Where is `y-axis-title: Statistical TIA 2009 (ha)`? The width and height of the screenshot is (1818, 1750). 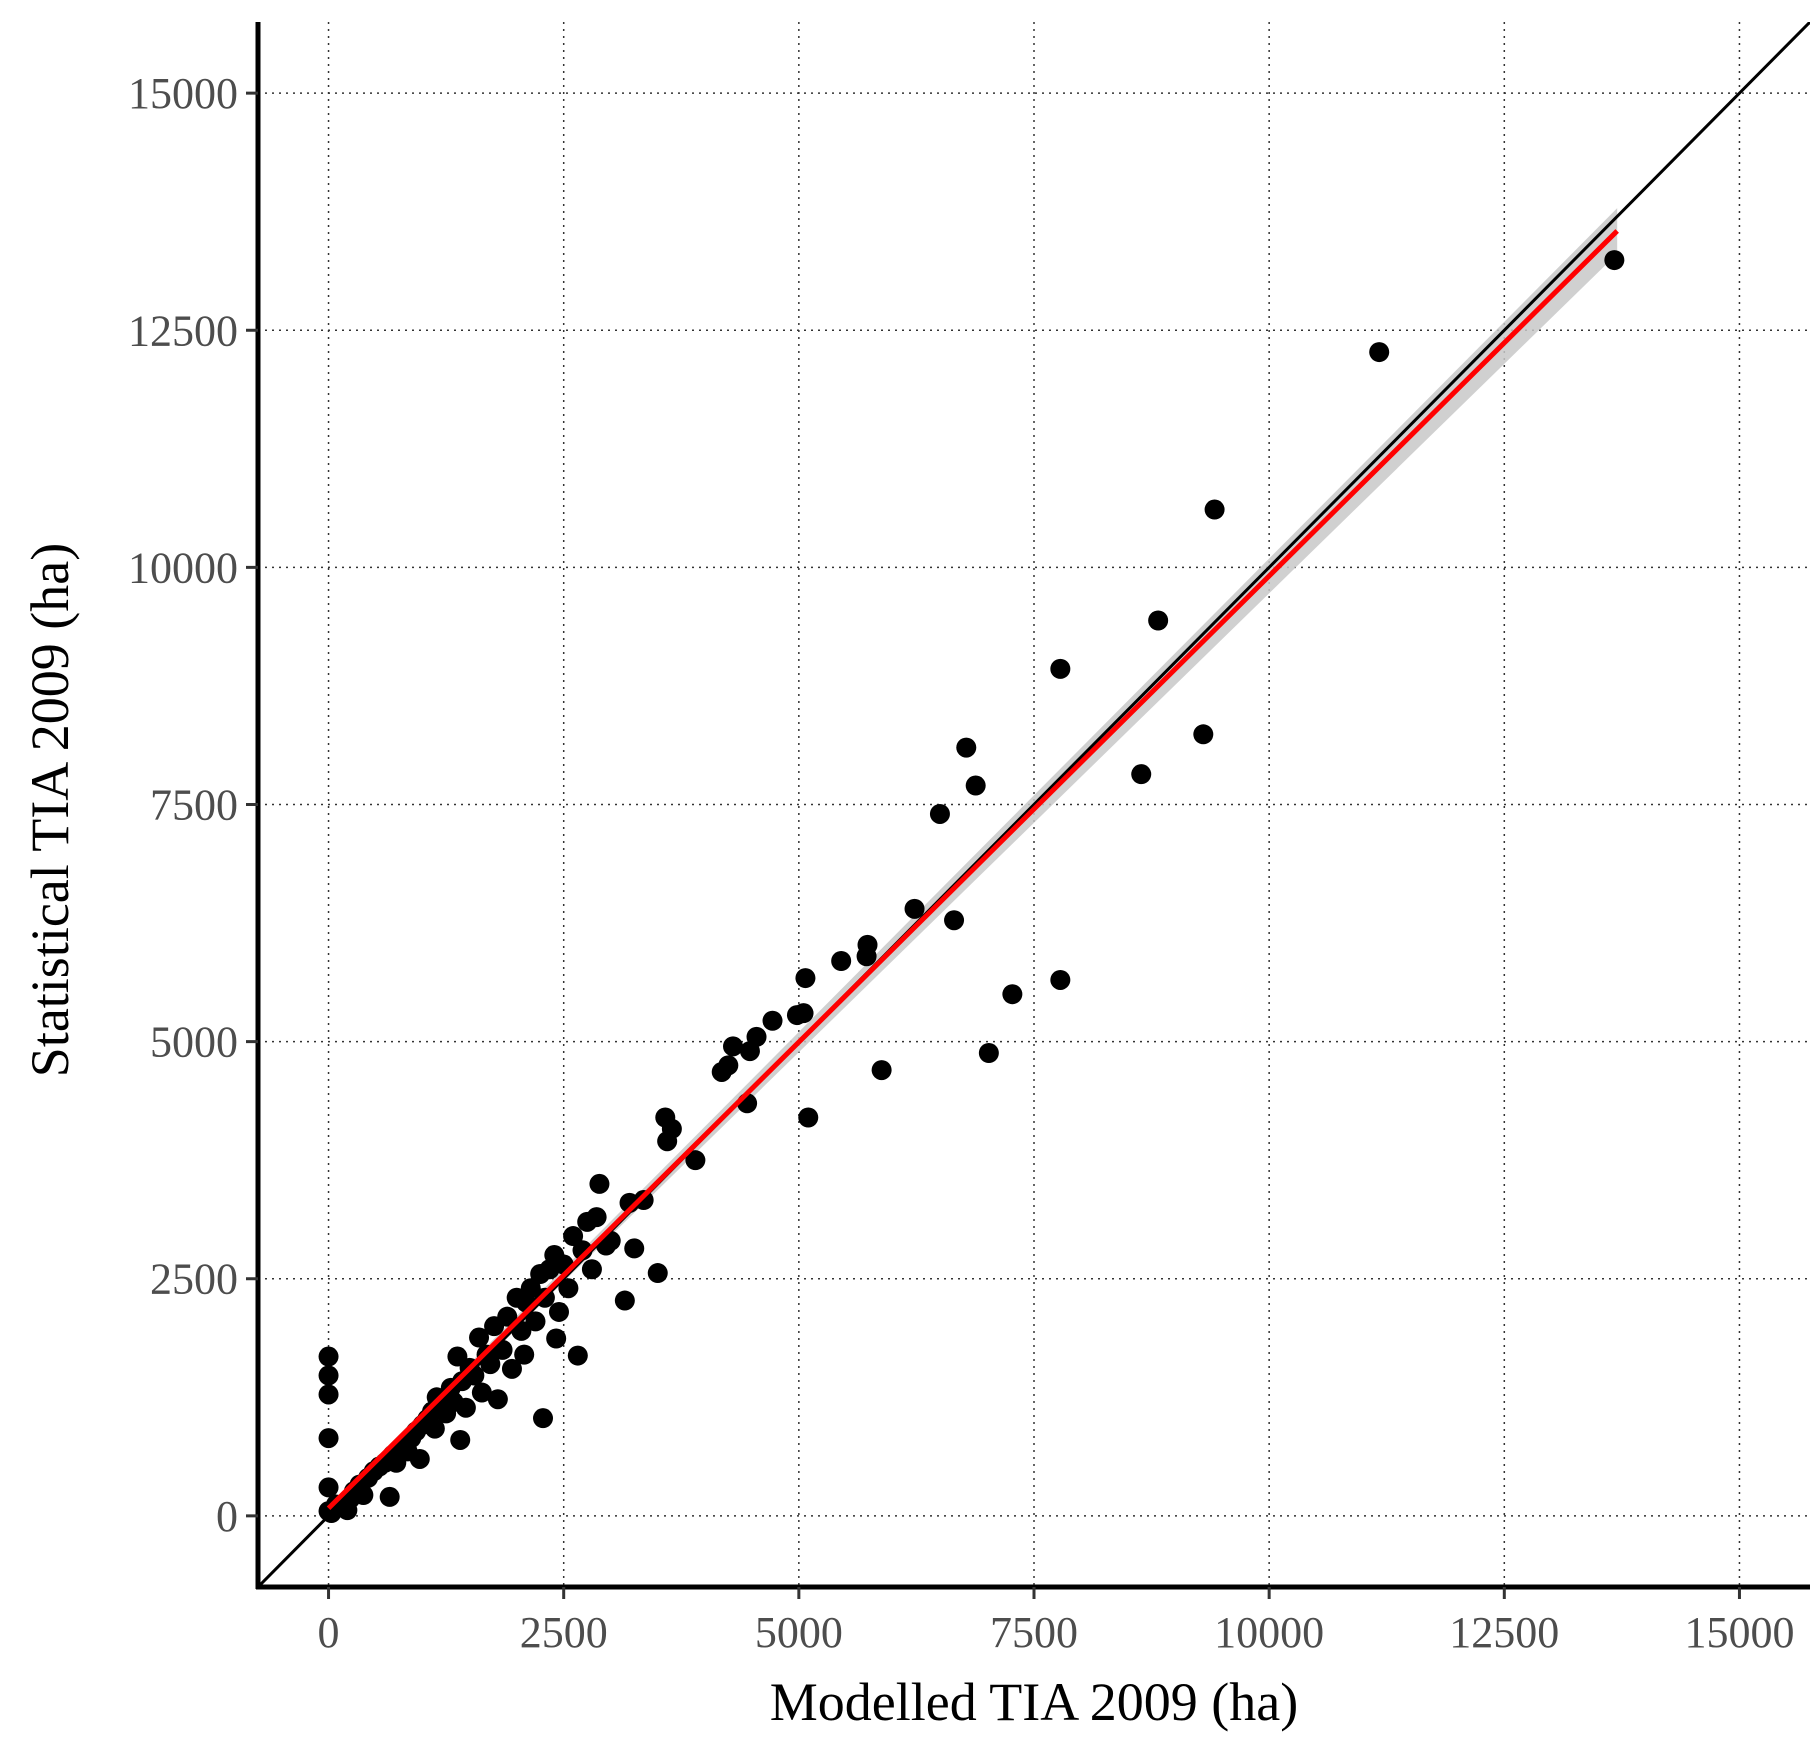 y-axis-title: Statistical TIA 2009 (ha) is located at coordinates (50, 810).